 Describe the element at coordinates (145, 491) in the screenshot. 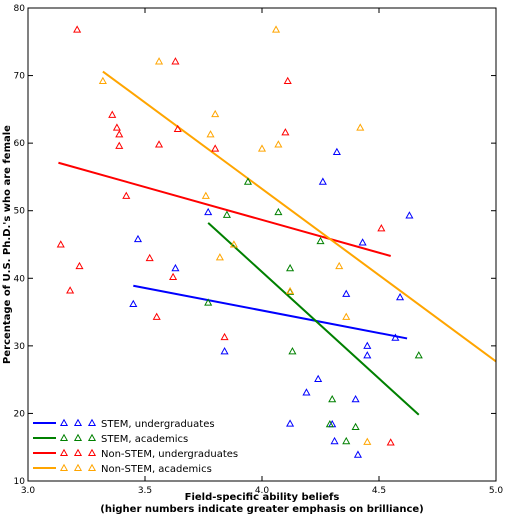

I see `x-tick-label: 3.5` at that location.